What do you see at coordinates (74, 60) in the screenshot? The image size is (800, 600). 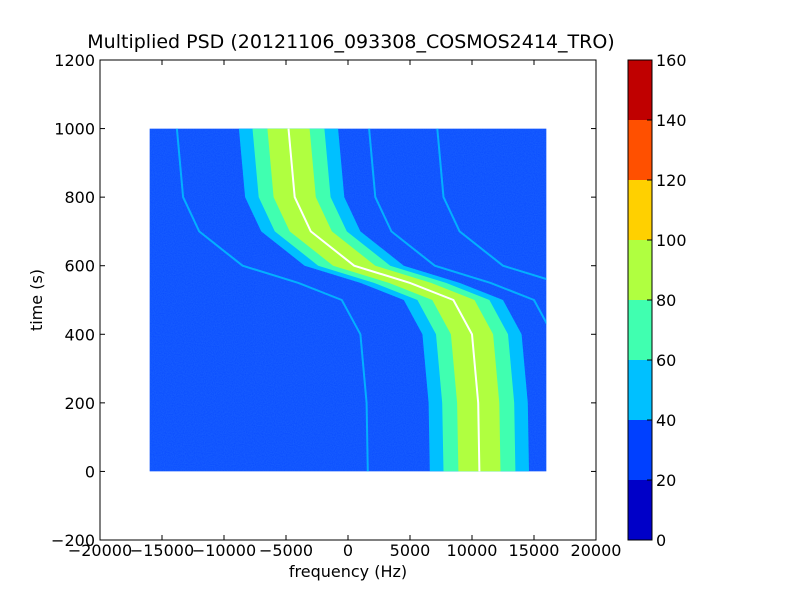 I see `y-tick-label: 1200` at bounding box center [74, 60].